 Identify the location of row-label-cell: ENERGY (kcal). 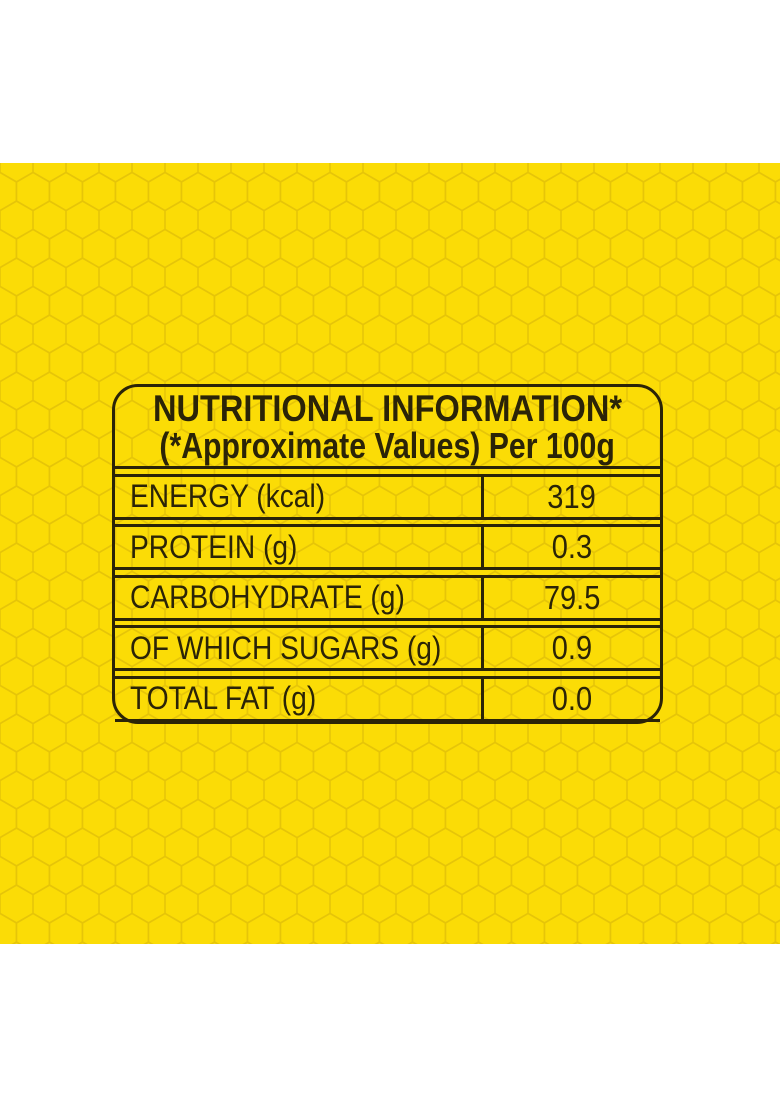
(298, 497).